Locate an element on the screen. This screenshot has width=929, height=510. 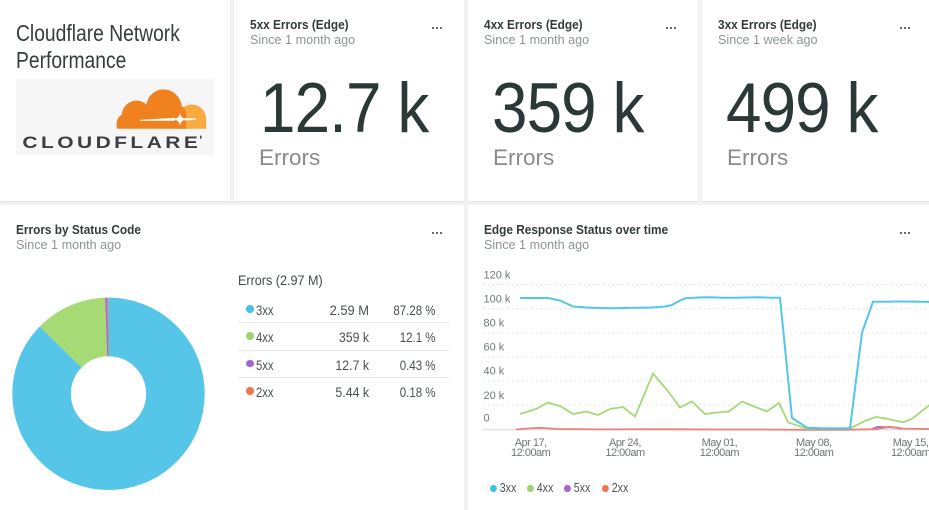
svg-text: 0 is located at coordinates (487, 418).